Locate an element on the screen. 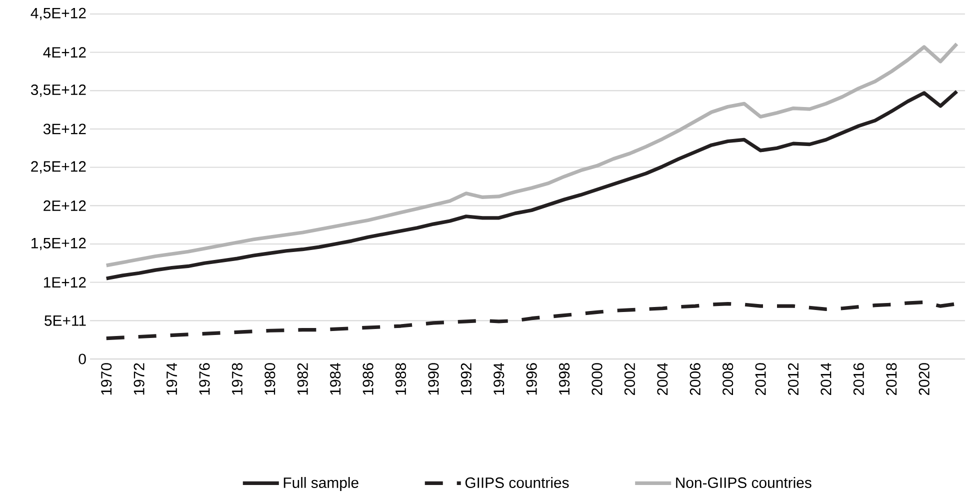 The image size is (966, 494). x-tick-label: 2002 is located at coordinates (630, 379).